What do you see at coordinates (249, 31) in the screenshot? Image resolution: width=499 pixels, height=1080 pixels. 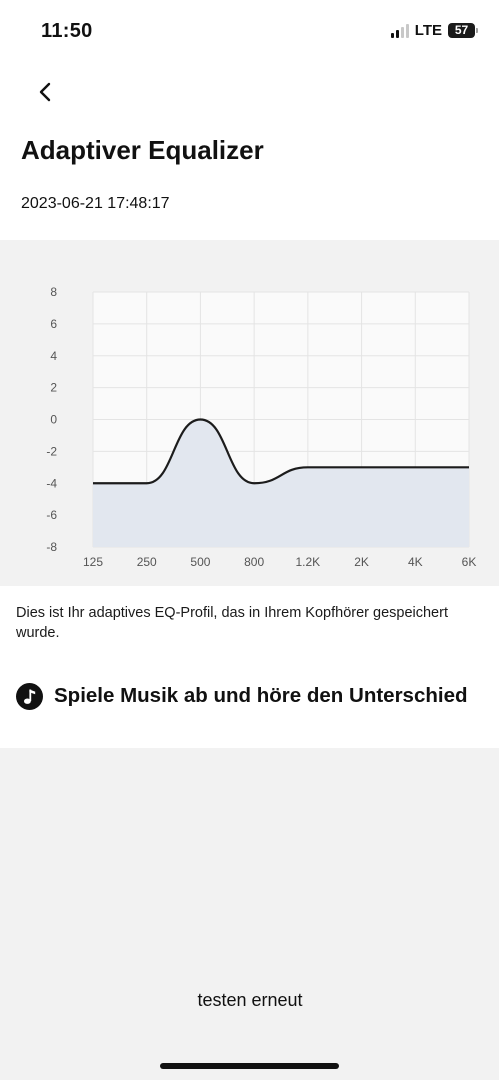 I see `status-bar: 11:50 LTE 57` at bounding box center [249, 31].